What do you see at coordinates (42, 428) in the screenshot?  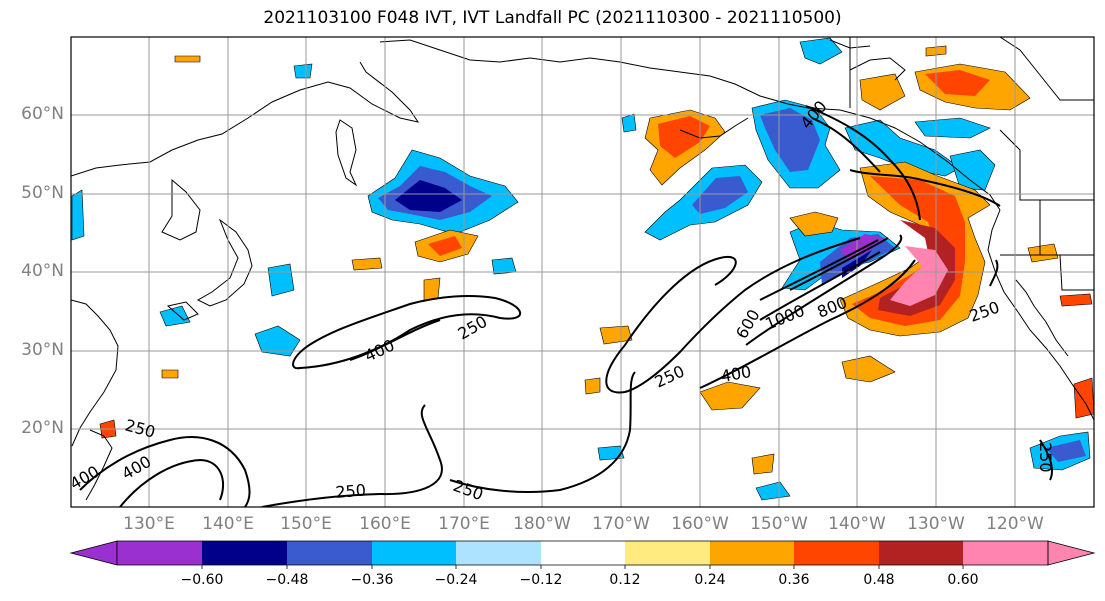 I see `lat-label: 20°N` at bounding box center [42, 428].